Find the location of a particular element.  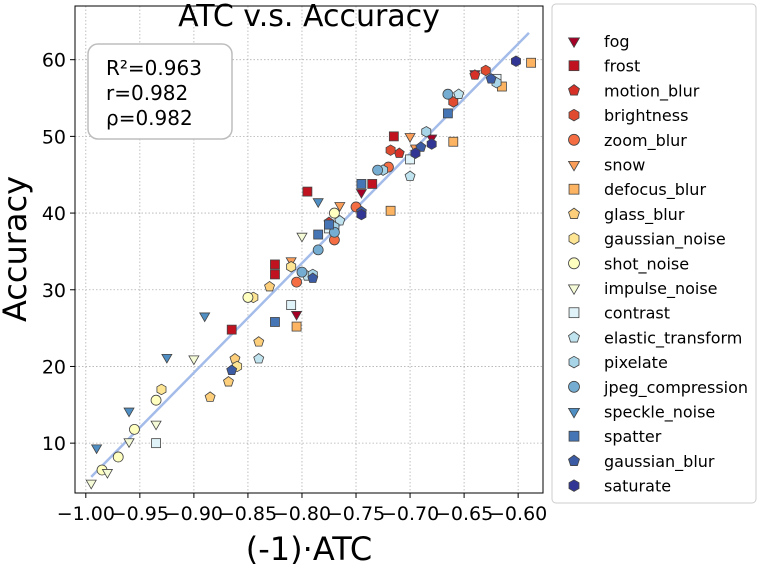

y-tick-label: 40 is located at coordinates (54, 214).